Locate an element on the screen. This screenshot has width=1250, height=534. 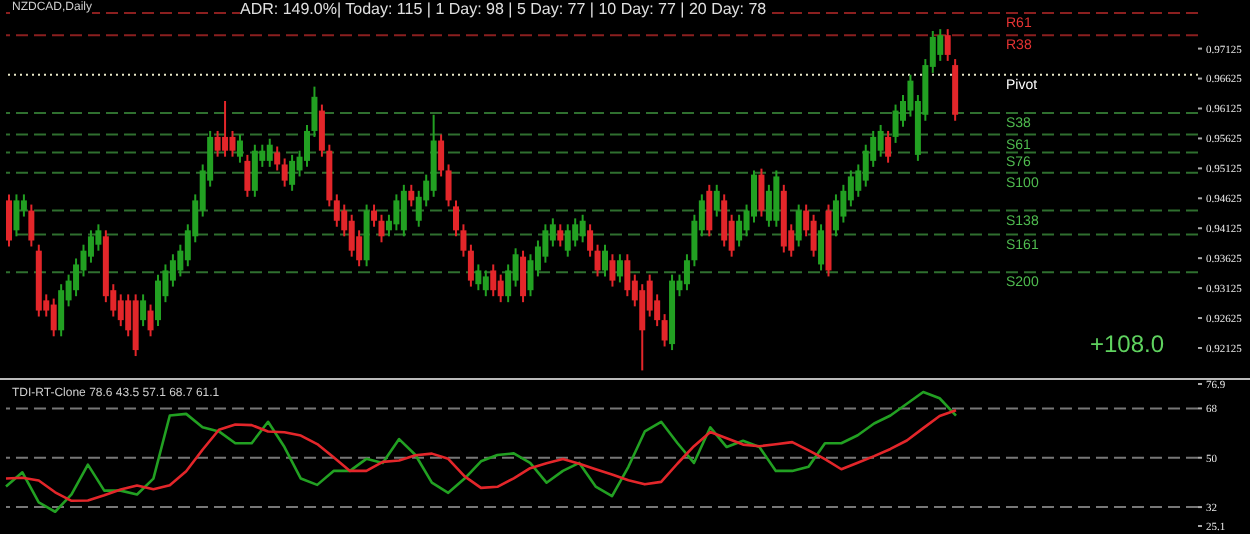
line-series is located at coordinates (481, 456).